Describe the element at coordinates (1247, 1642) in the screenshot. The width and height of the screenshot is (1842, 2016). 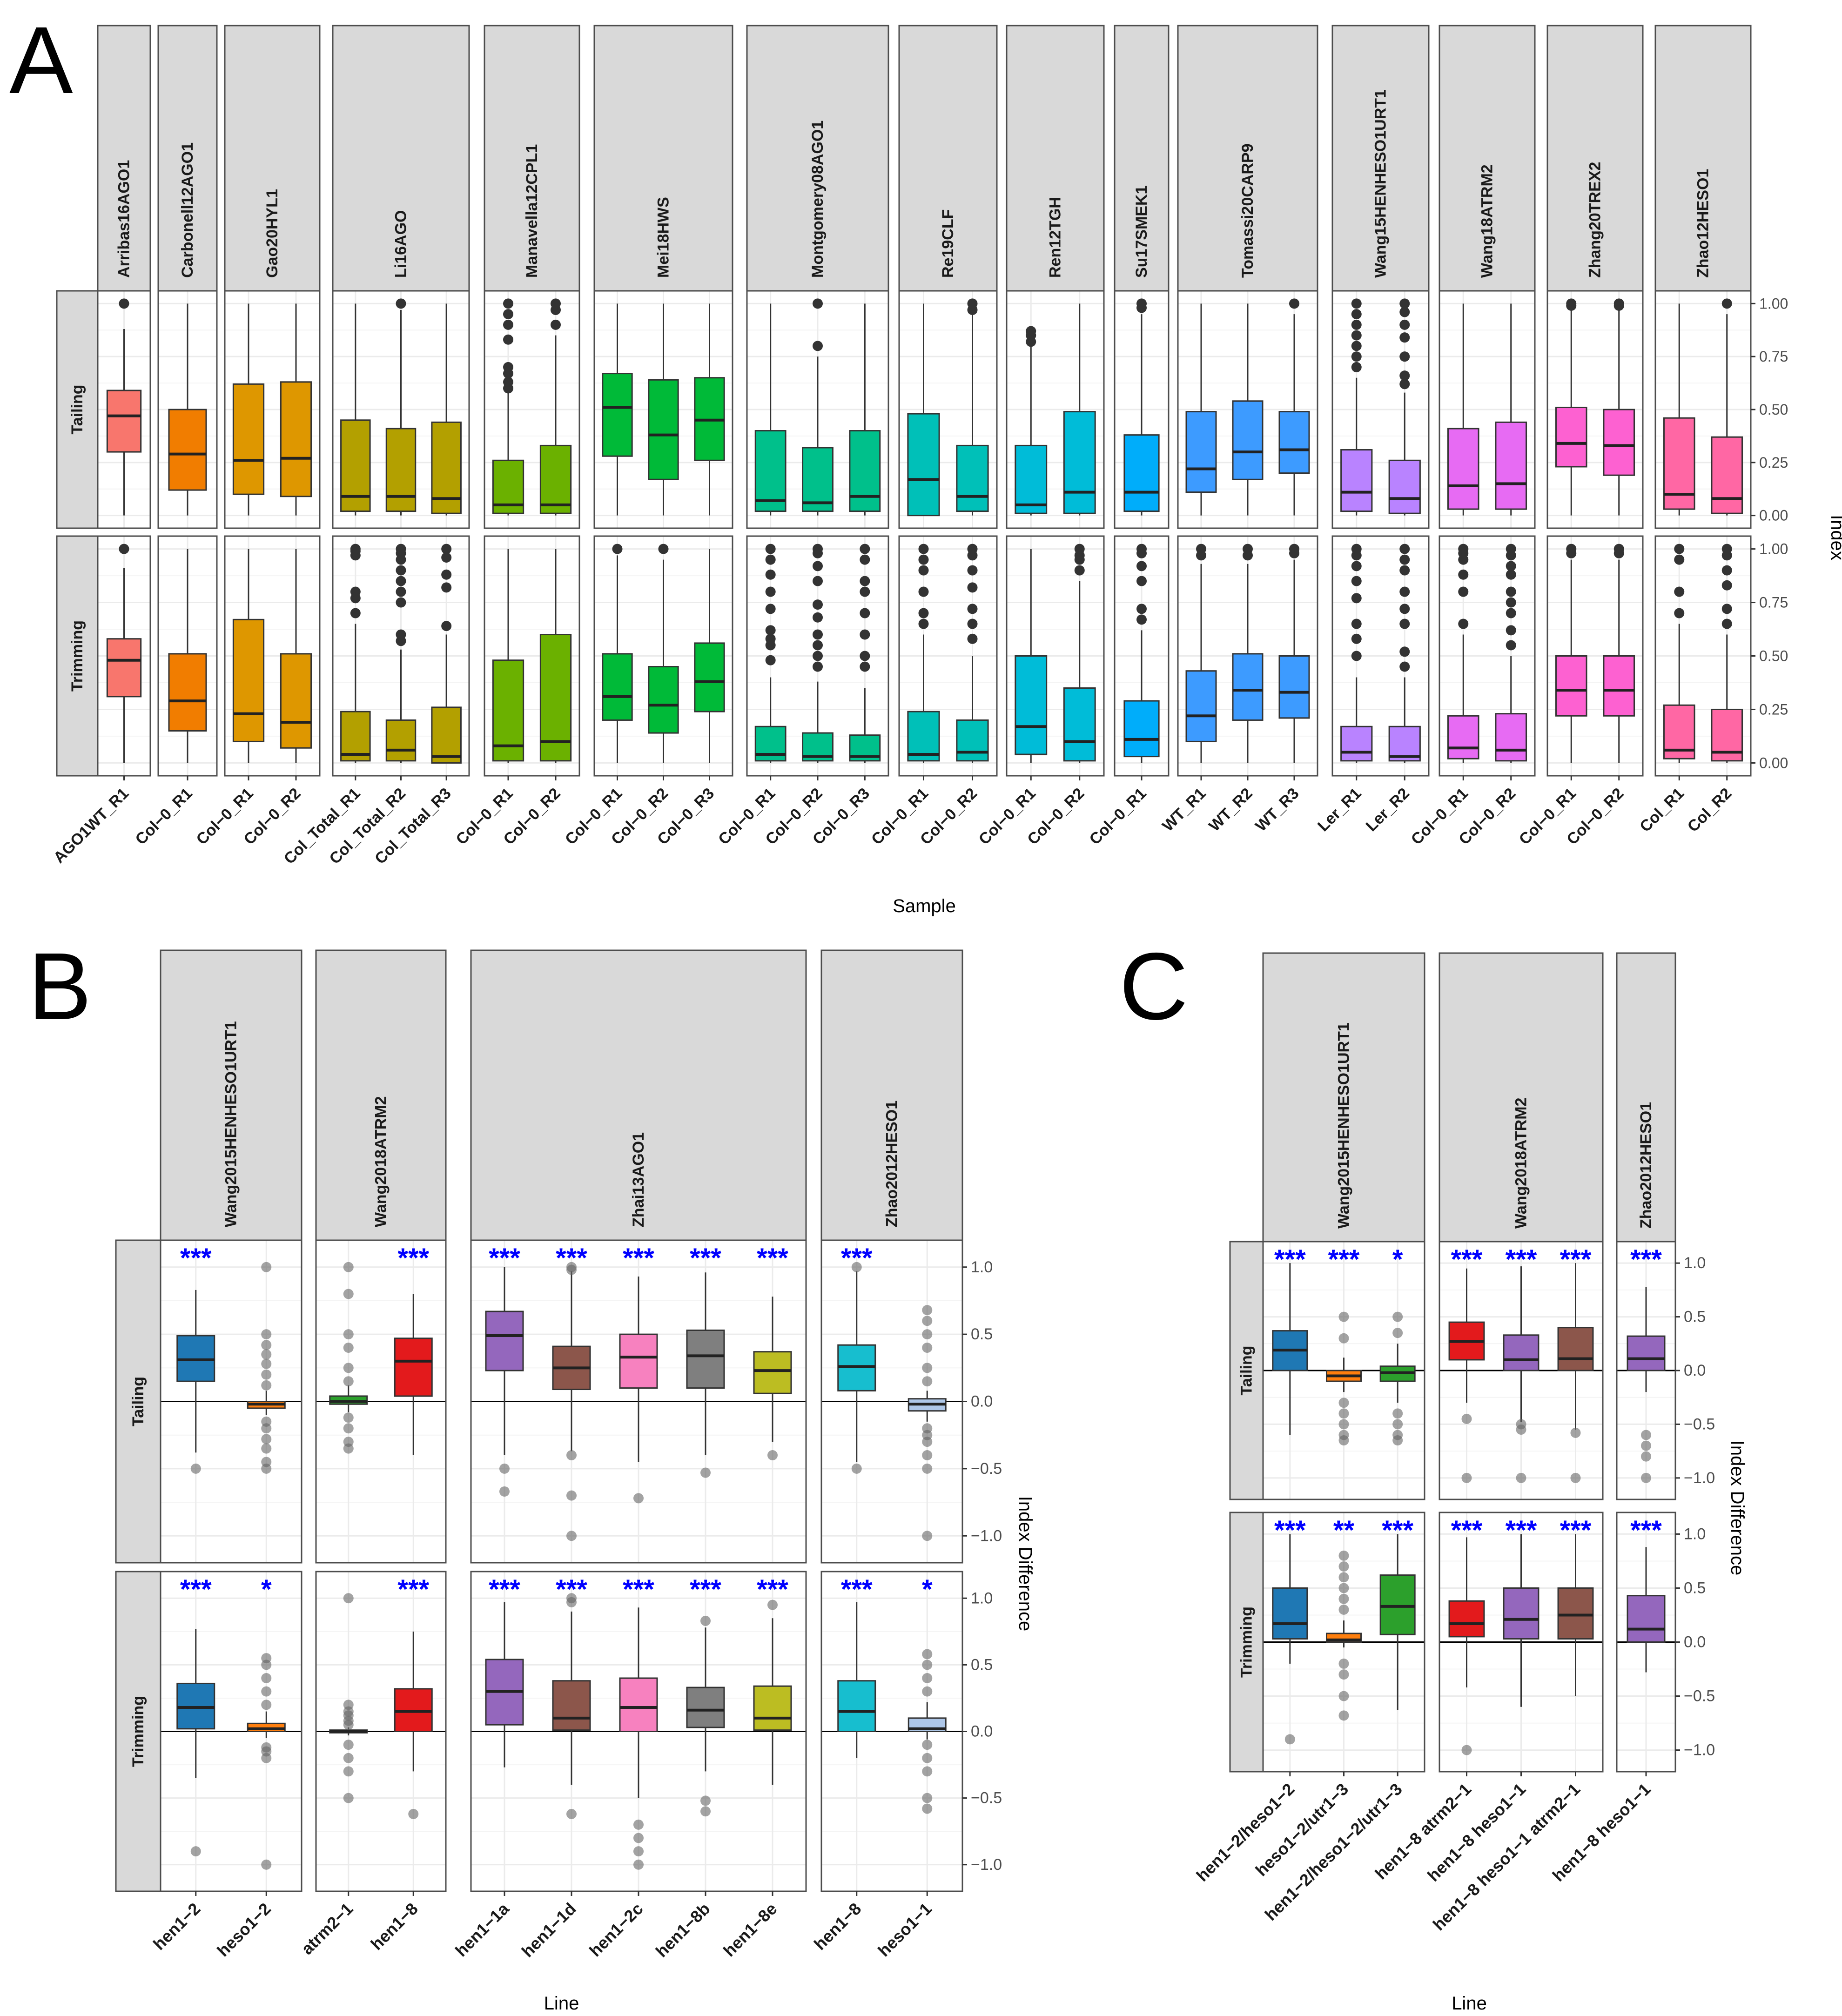
I see `row-strip-label: Trimming` at that location.